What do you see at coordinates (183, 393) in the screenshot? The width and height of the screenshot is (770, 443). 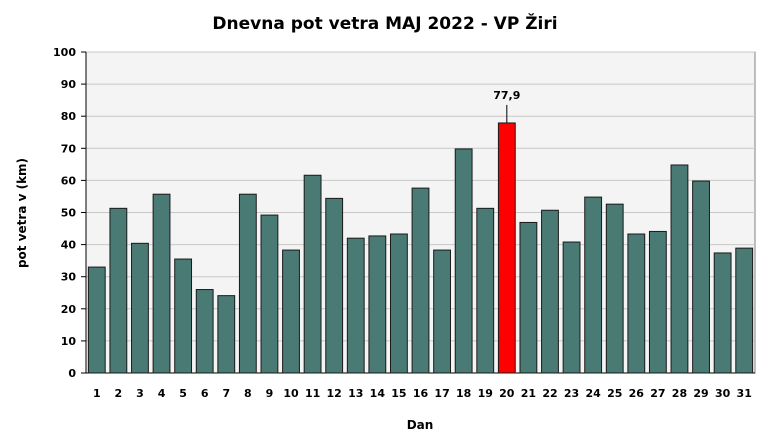 I see `x-tick-label: 5` at bounding box center [183, 393].